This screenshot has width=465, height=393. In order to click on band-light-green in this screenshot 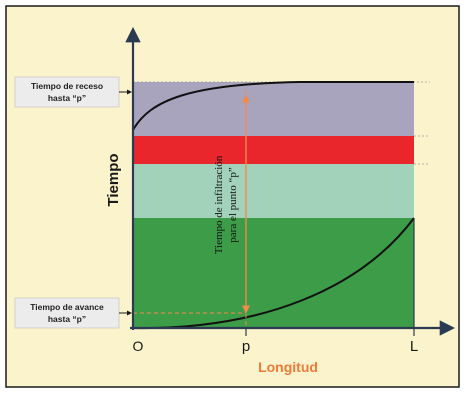, I will do `click(273, 191)`.